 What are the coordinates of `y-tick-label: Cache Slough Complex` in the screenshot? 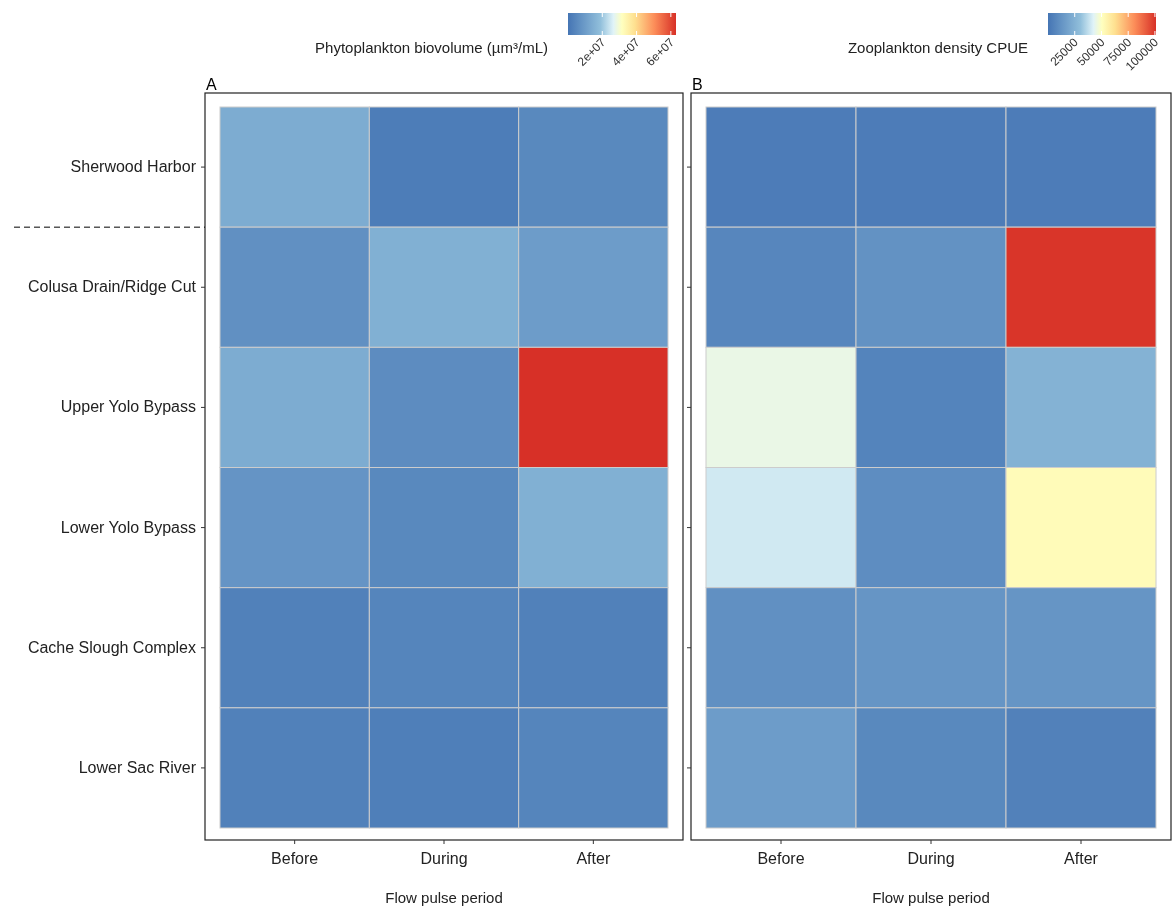 It's located at (111, 647).